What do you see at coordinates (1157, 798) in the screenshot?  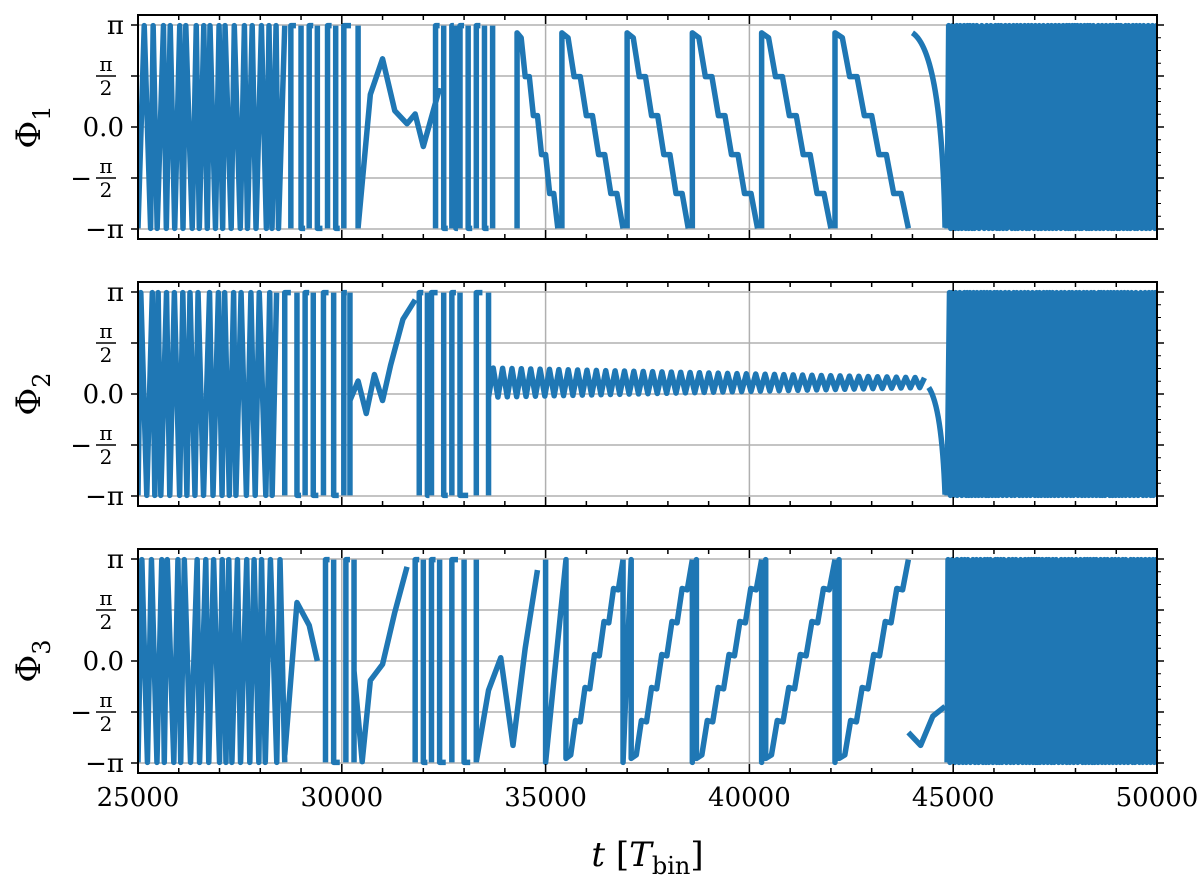 I see `x-tick-label: 50000` at bounding box center [1157, 798].